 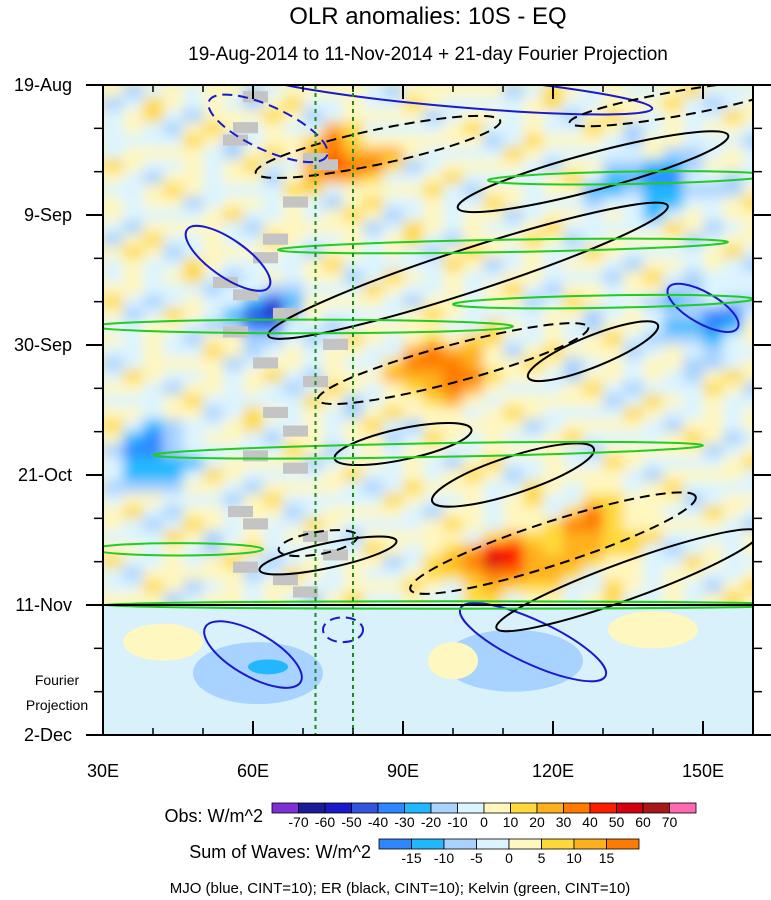 What do you see at coordinates (590, 844) in the screenshot?
I see `colorbar-box` at bounding box center [590, 844].